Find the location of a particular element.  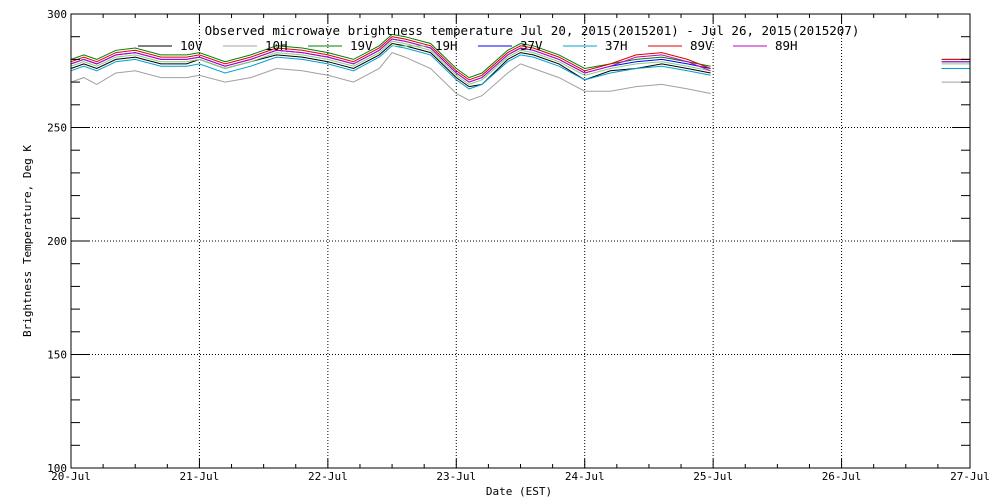

y-axis-label: Brightness Temperature, Deg K is located at coordinates (27, 241).